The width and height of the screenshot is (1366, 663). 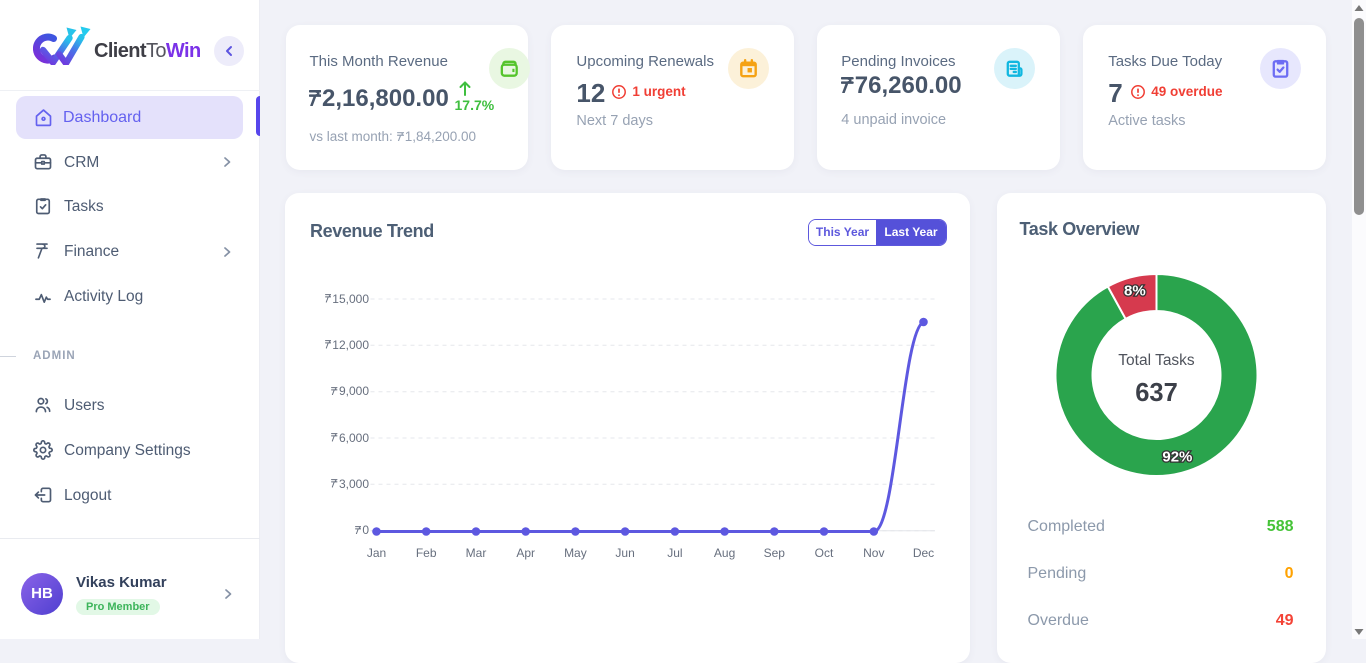 What do you see at coordinates (624, 553) in the screenshot?
I see `svg-text: Jun` at bounding box center [624, 553].